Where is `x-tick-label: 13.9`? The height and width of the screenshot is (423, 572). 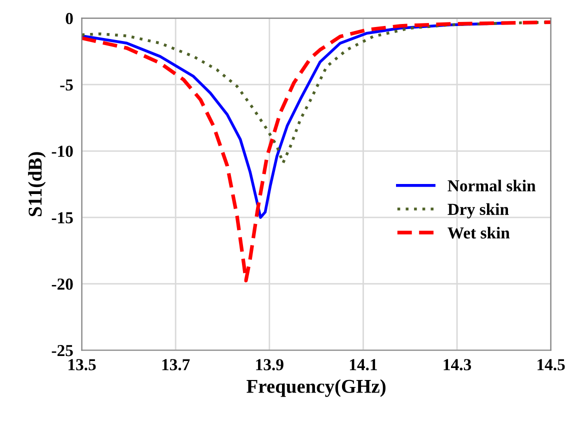 x-tick-label: 13.9 is located at coordinates (270, 364).